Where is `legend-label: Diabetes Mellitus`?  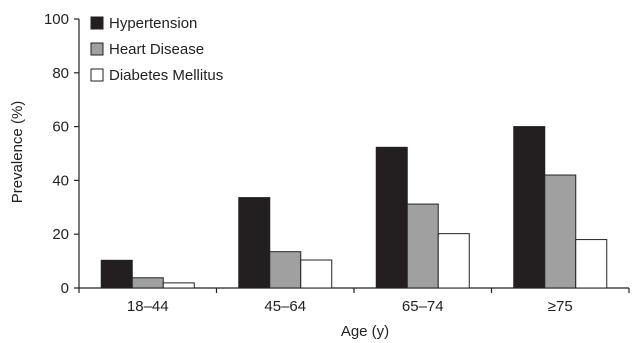 legend-label: Diabetes Mellitus is located at coordinates (166, 75).